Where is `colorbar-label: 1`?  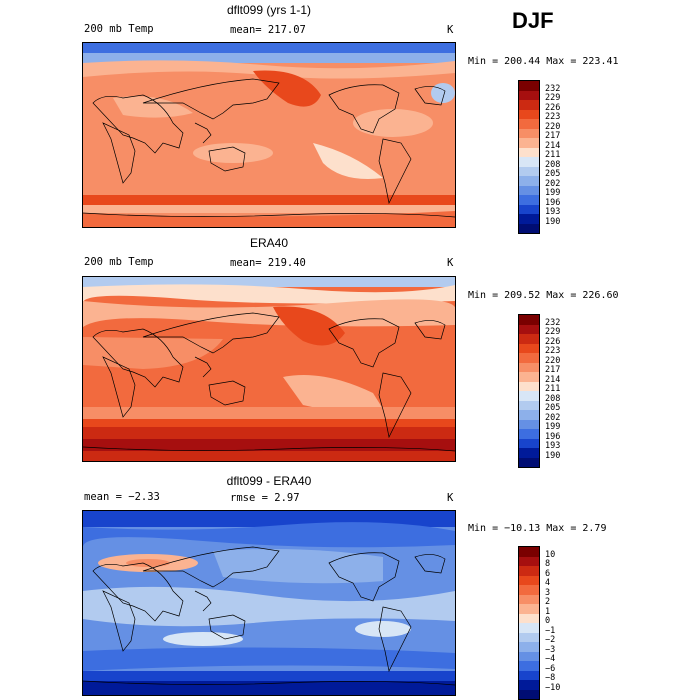 colorbar-label: 1 is located at coordinates (548, 611).